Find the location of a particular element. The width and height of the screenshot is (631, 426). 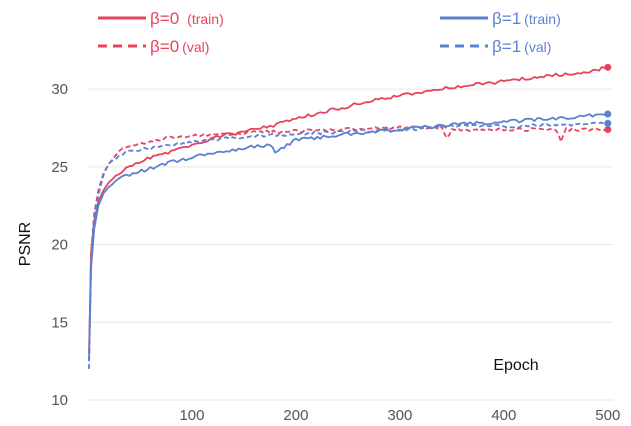

legend-entry-beta0-train: β=0 (train) is located at coordinates (161, 18).